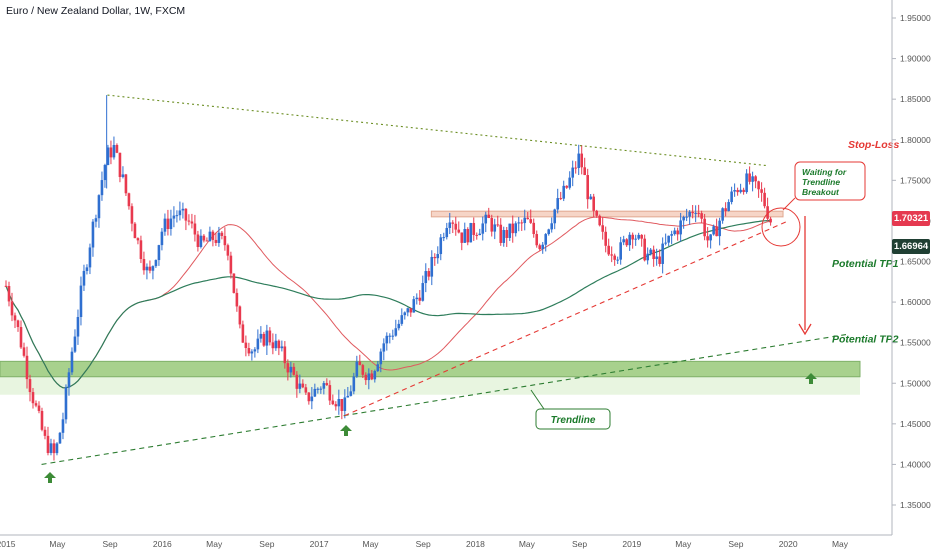 The width and height of the screenshot is (932, 550). What do you see at coordinates (96, 11) in the screenshot?
I see `chart-title: Euro / New Zealand Dollar, 1W, FXCM` at bounding box center [96, 11].